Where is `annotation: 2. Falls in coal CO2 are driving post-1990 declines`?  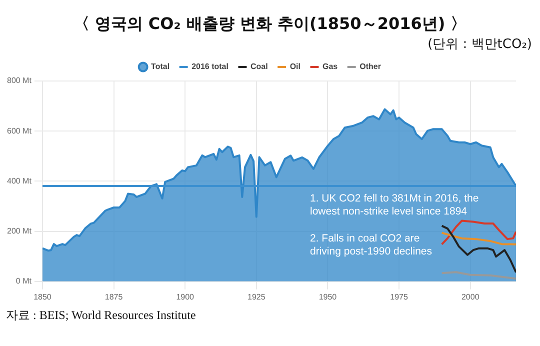
annotation: 2. Falls in coal CO2 are driving post-1990 declines is located at coordinates (371, 245).